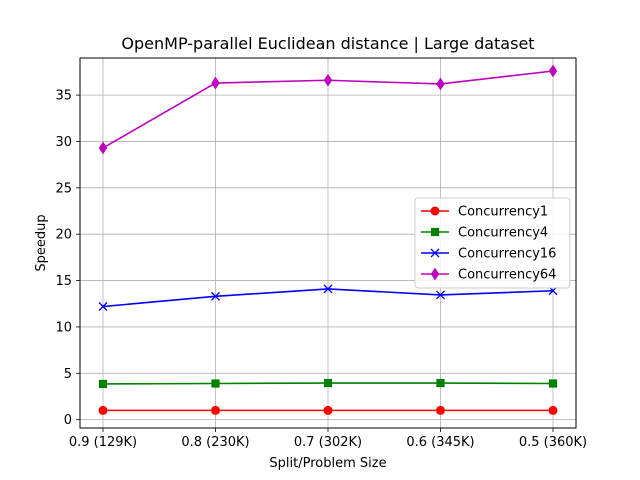  I want to click on legend-label: Concurrency4, so click(503, 233).